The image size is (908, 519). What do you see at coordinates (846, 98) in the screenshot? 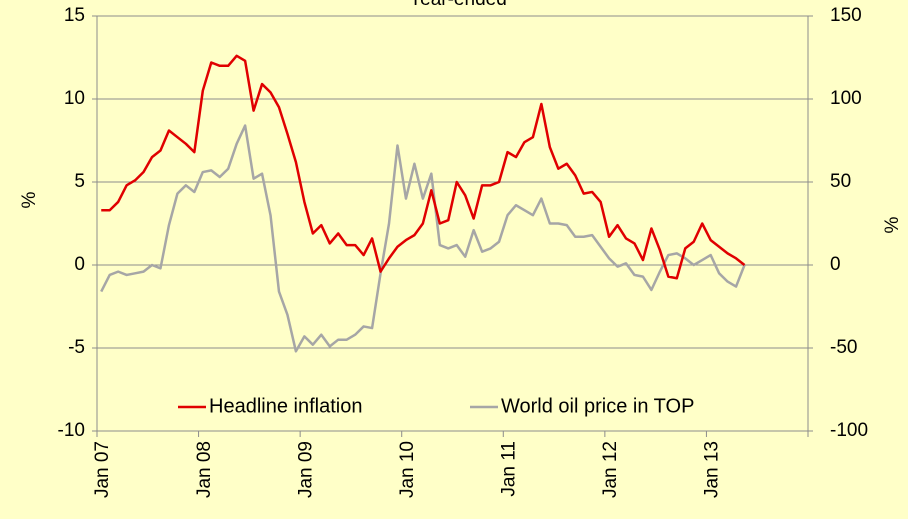
I see `y2-tick-label: 100` at bounding box center [846, 98].